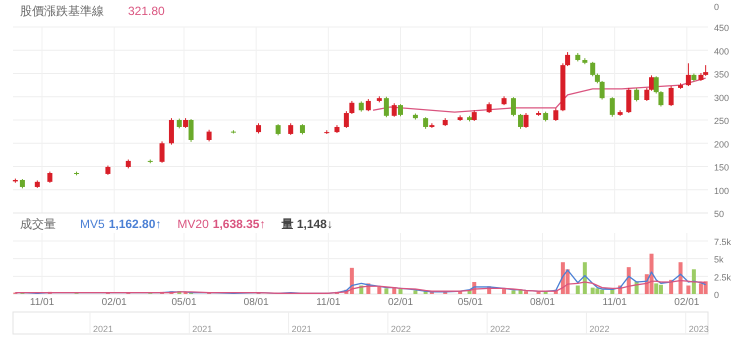 The height and width of the screenshot is (348, 740). Describe the element at coordinates (719, 259) in the screenshot. I see `y-tick-label: 5k` at that location.